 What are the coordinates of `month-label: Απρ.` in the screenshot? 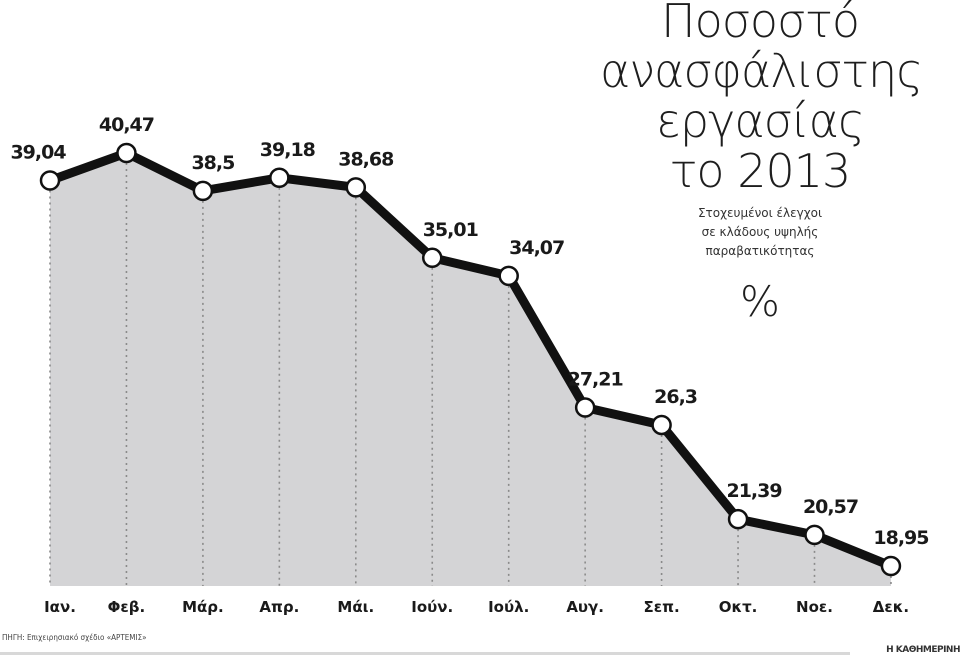 It's located at (279, 607).